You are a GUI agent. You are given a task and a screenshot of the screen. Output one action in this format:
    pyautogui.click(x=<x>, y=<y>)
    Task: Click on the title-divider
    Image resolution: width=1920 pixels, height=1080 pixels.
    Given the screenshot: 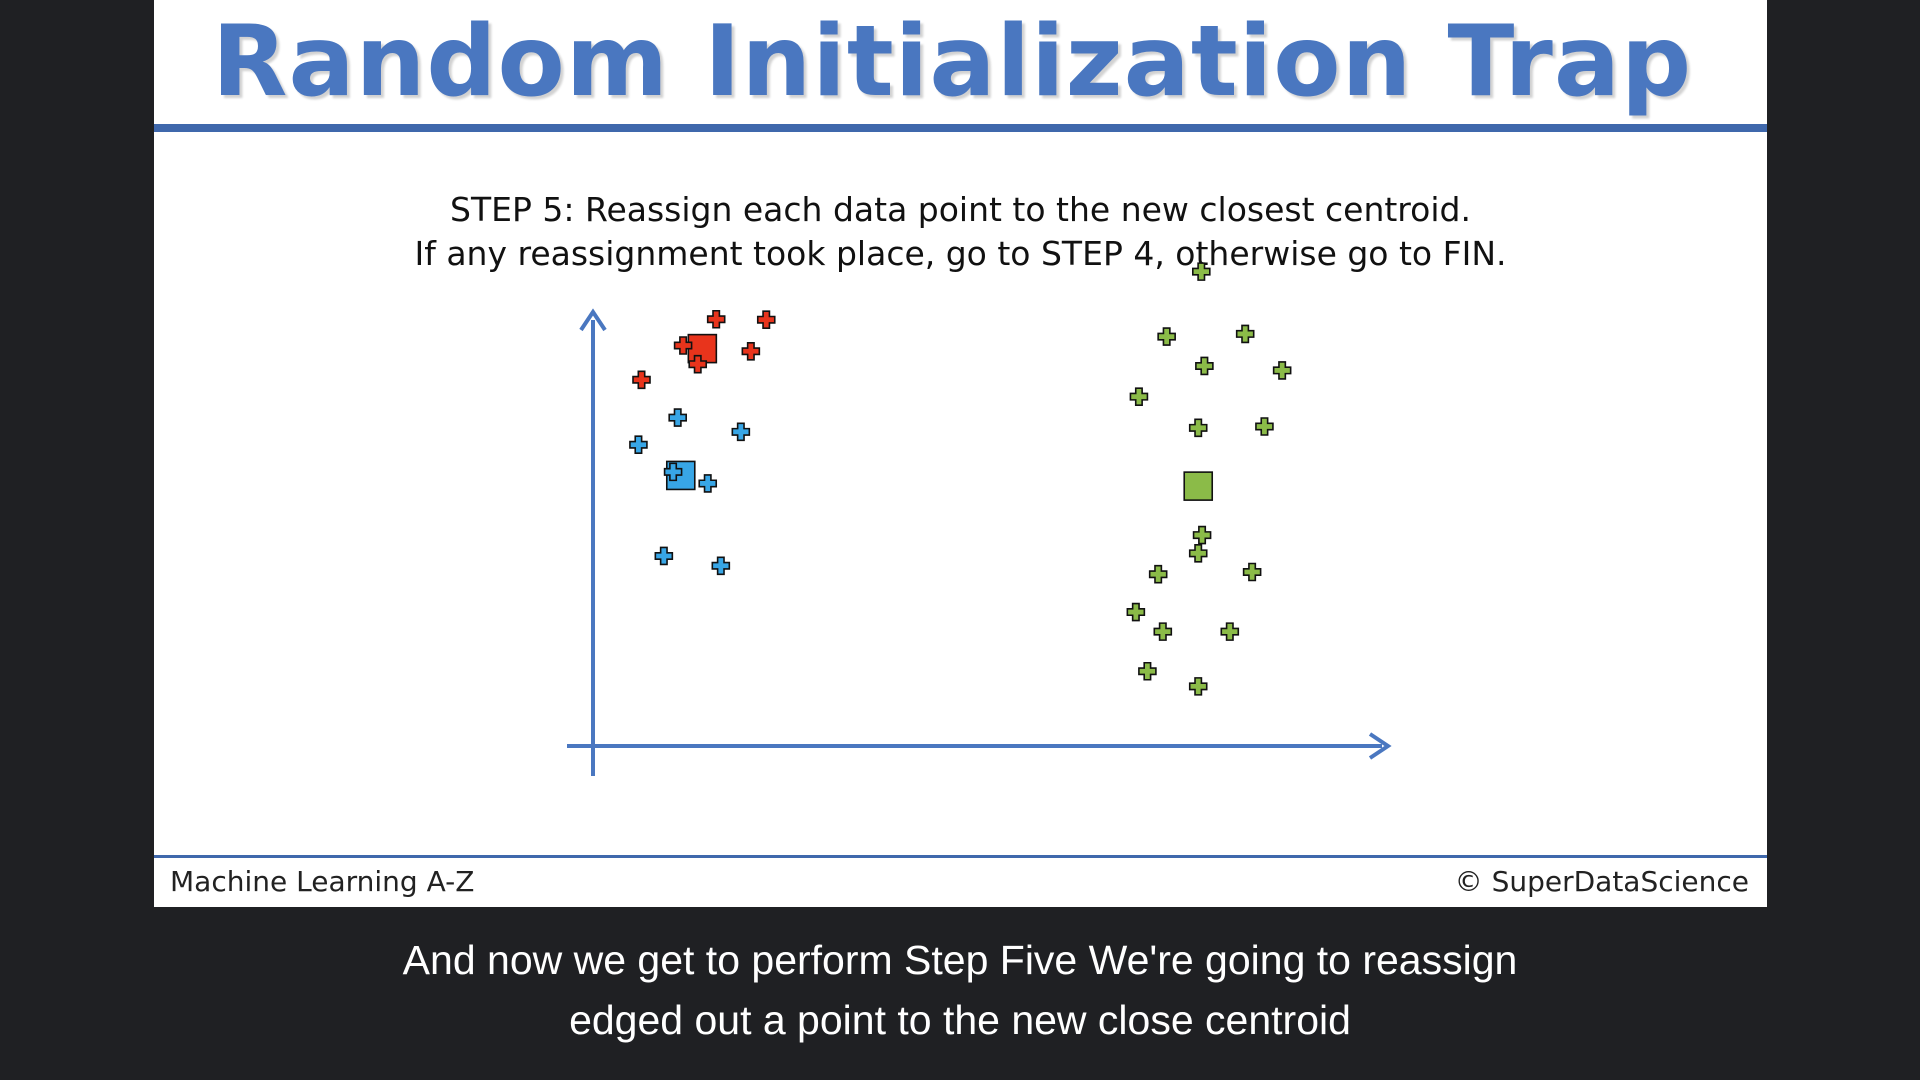 What is the action you would take?
    pyautogui.click(x=960, y=128)
    